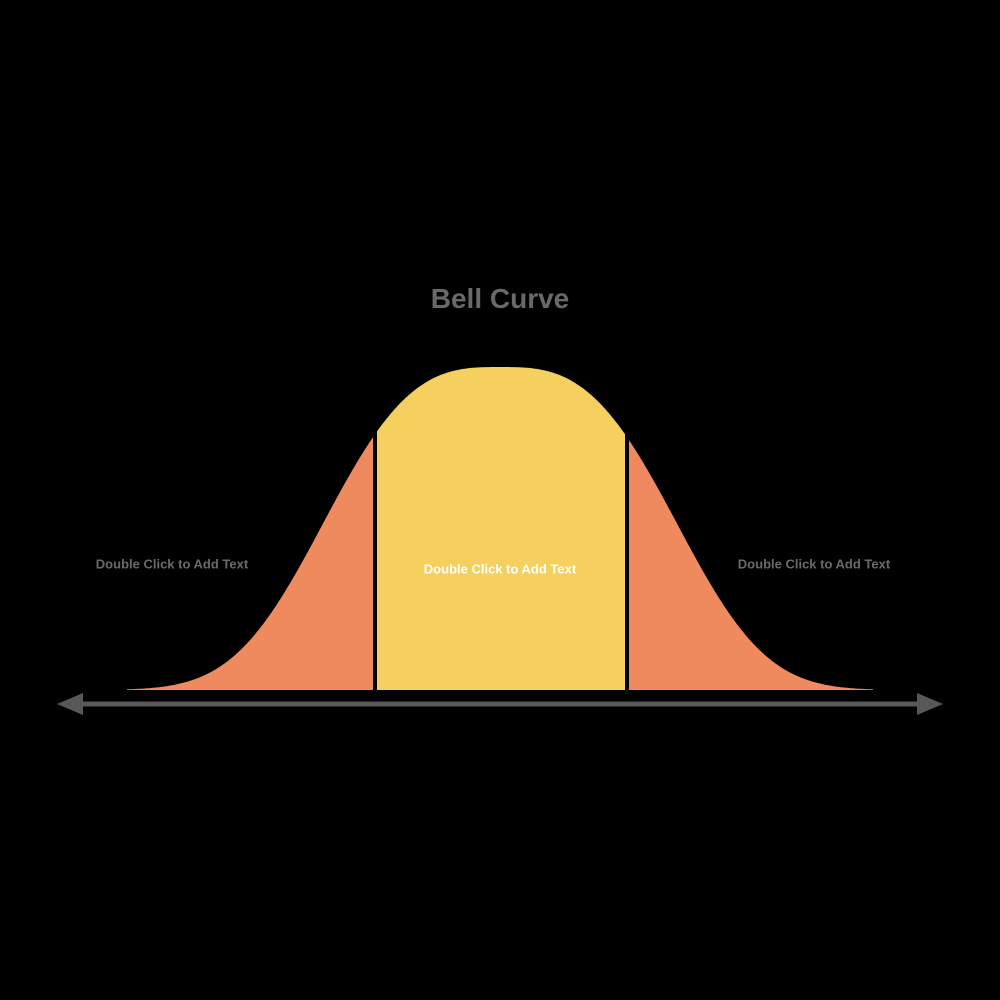 This screenshot has height=1000, width=1000. Describe the element at coordinates (500, 569) in the screenshot. I see `center-section-label: Double Click to Add Text` at that location.